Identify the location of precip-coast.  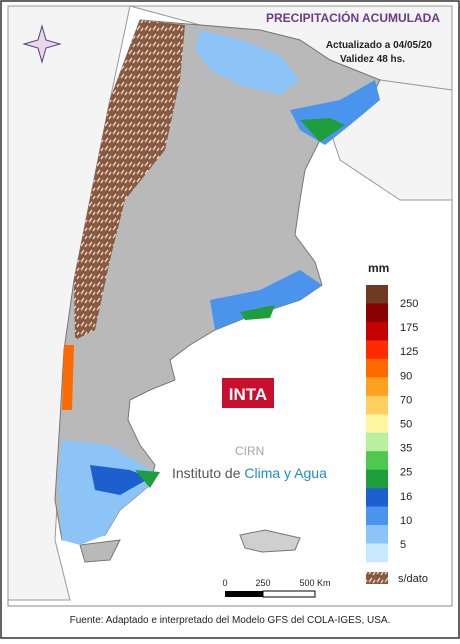
(266, 300).